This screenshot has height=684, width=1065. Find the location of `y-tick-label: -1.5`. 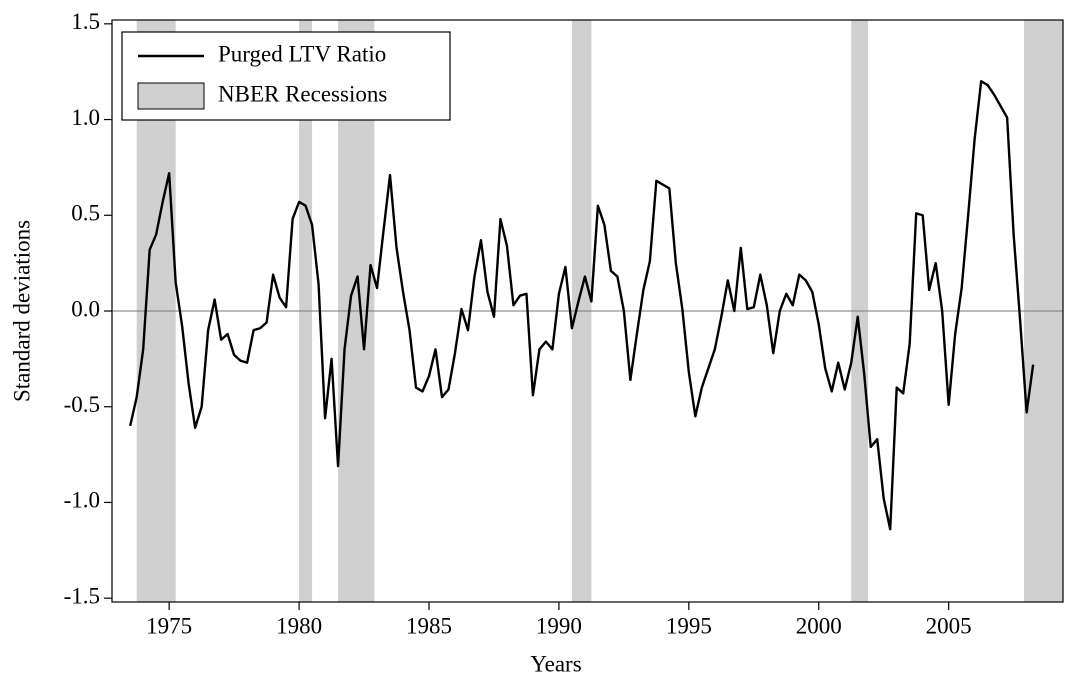

y-tick-label: -1.5 is located at coordinates (82, 595).